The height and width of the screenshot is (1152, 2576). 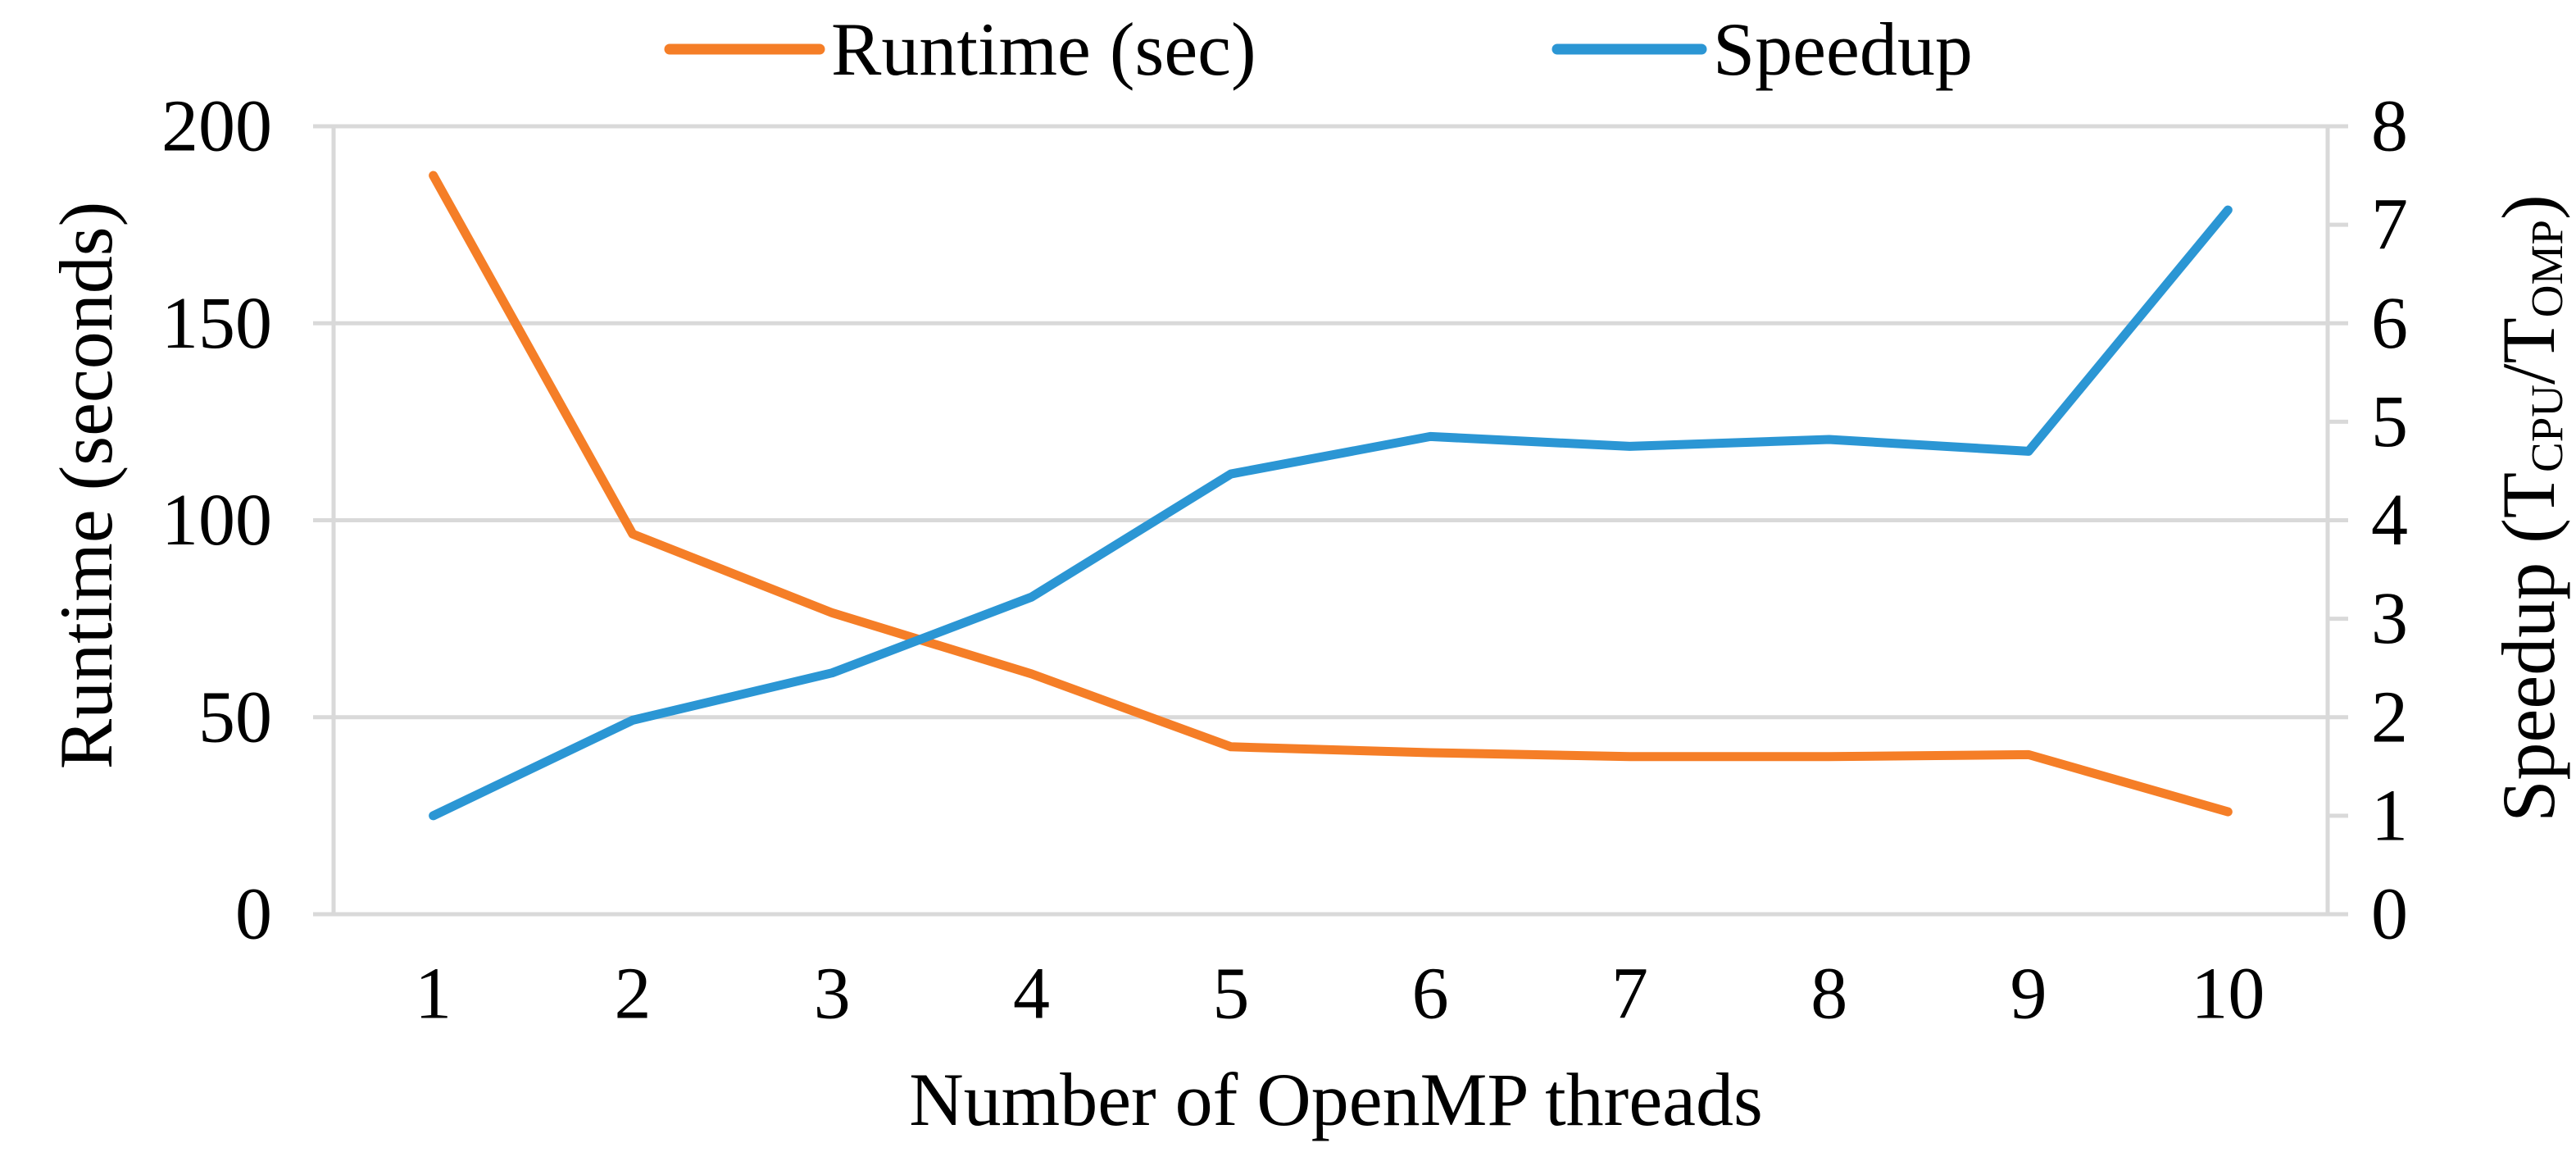 What do you see at coordinates (235, 717) in the screenshot?
I see `left-tick-label: 50` at bounding box center [235, 717].